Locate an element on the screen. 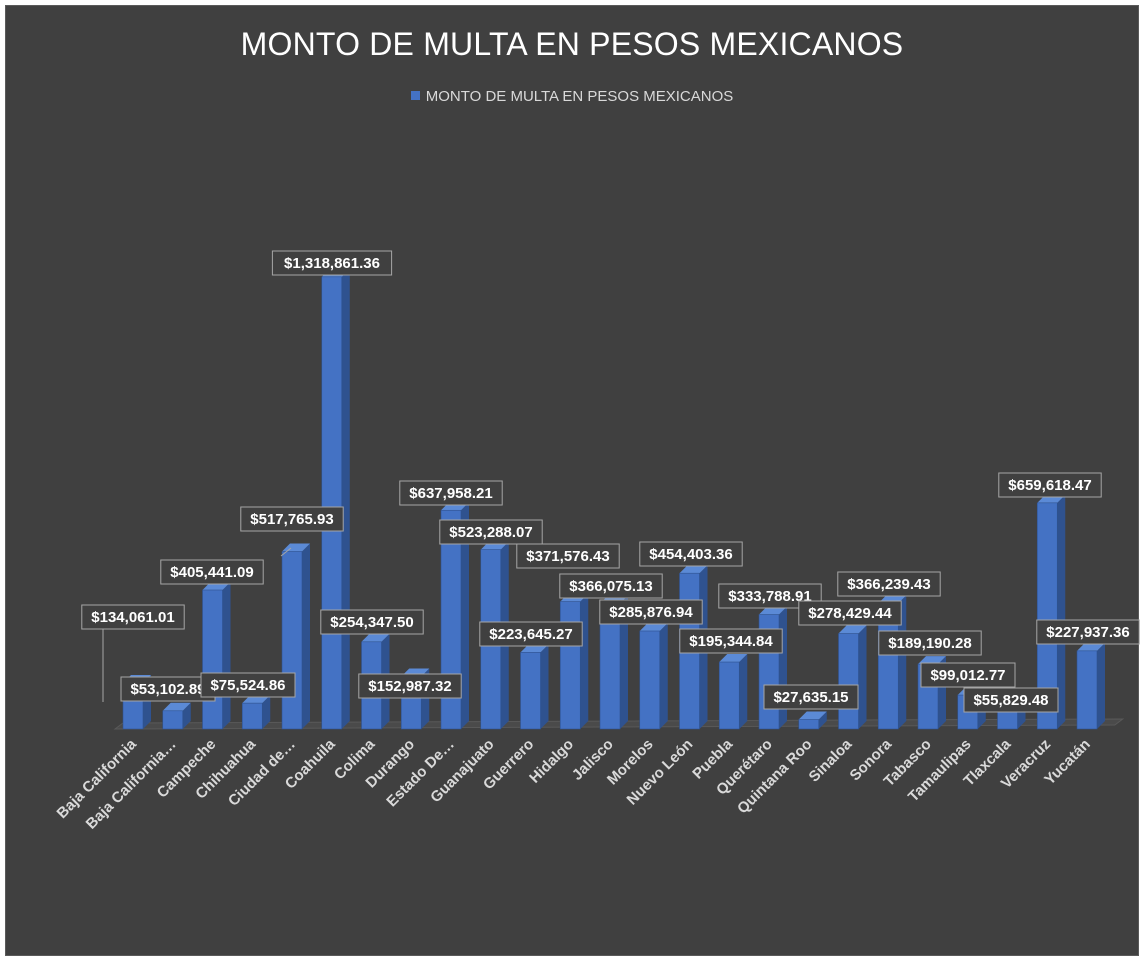 This screenshot has height=961, width=1144. data-label: $75,524.86 is located at coordinates (248, 685).